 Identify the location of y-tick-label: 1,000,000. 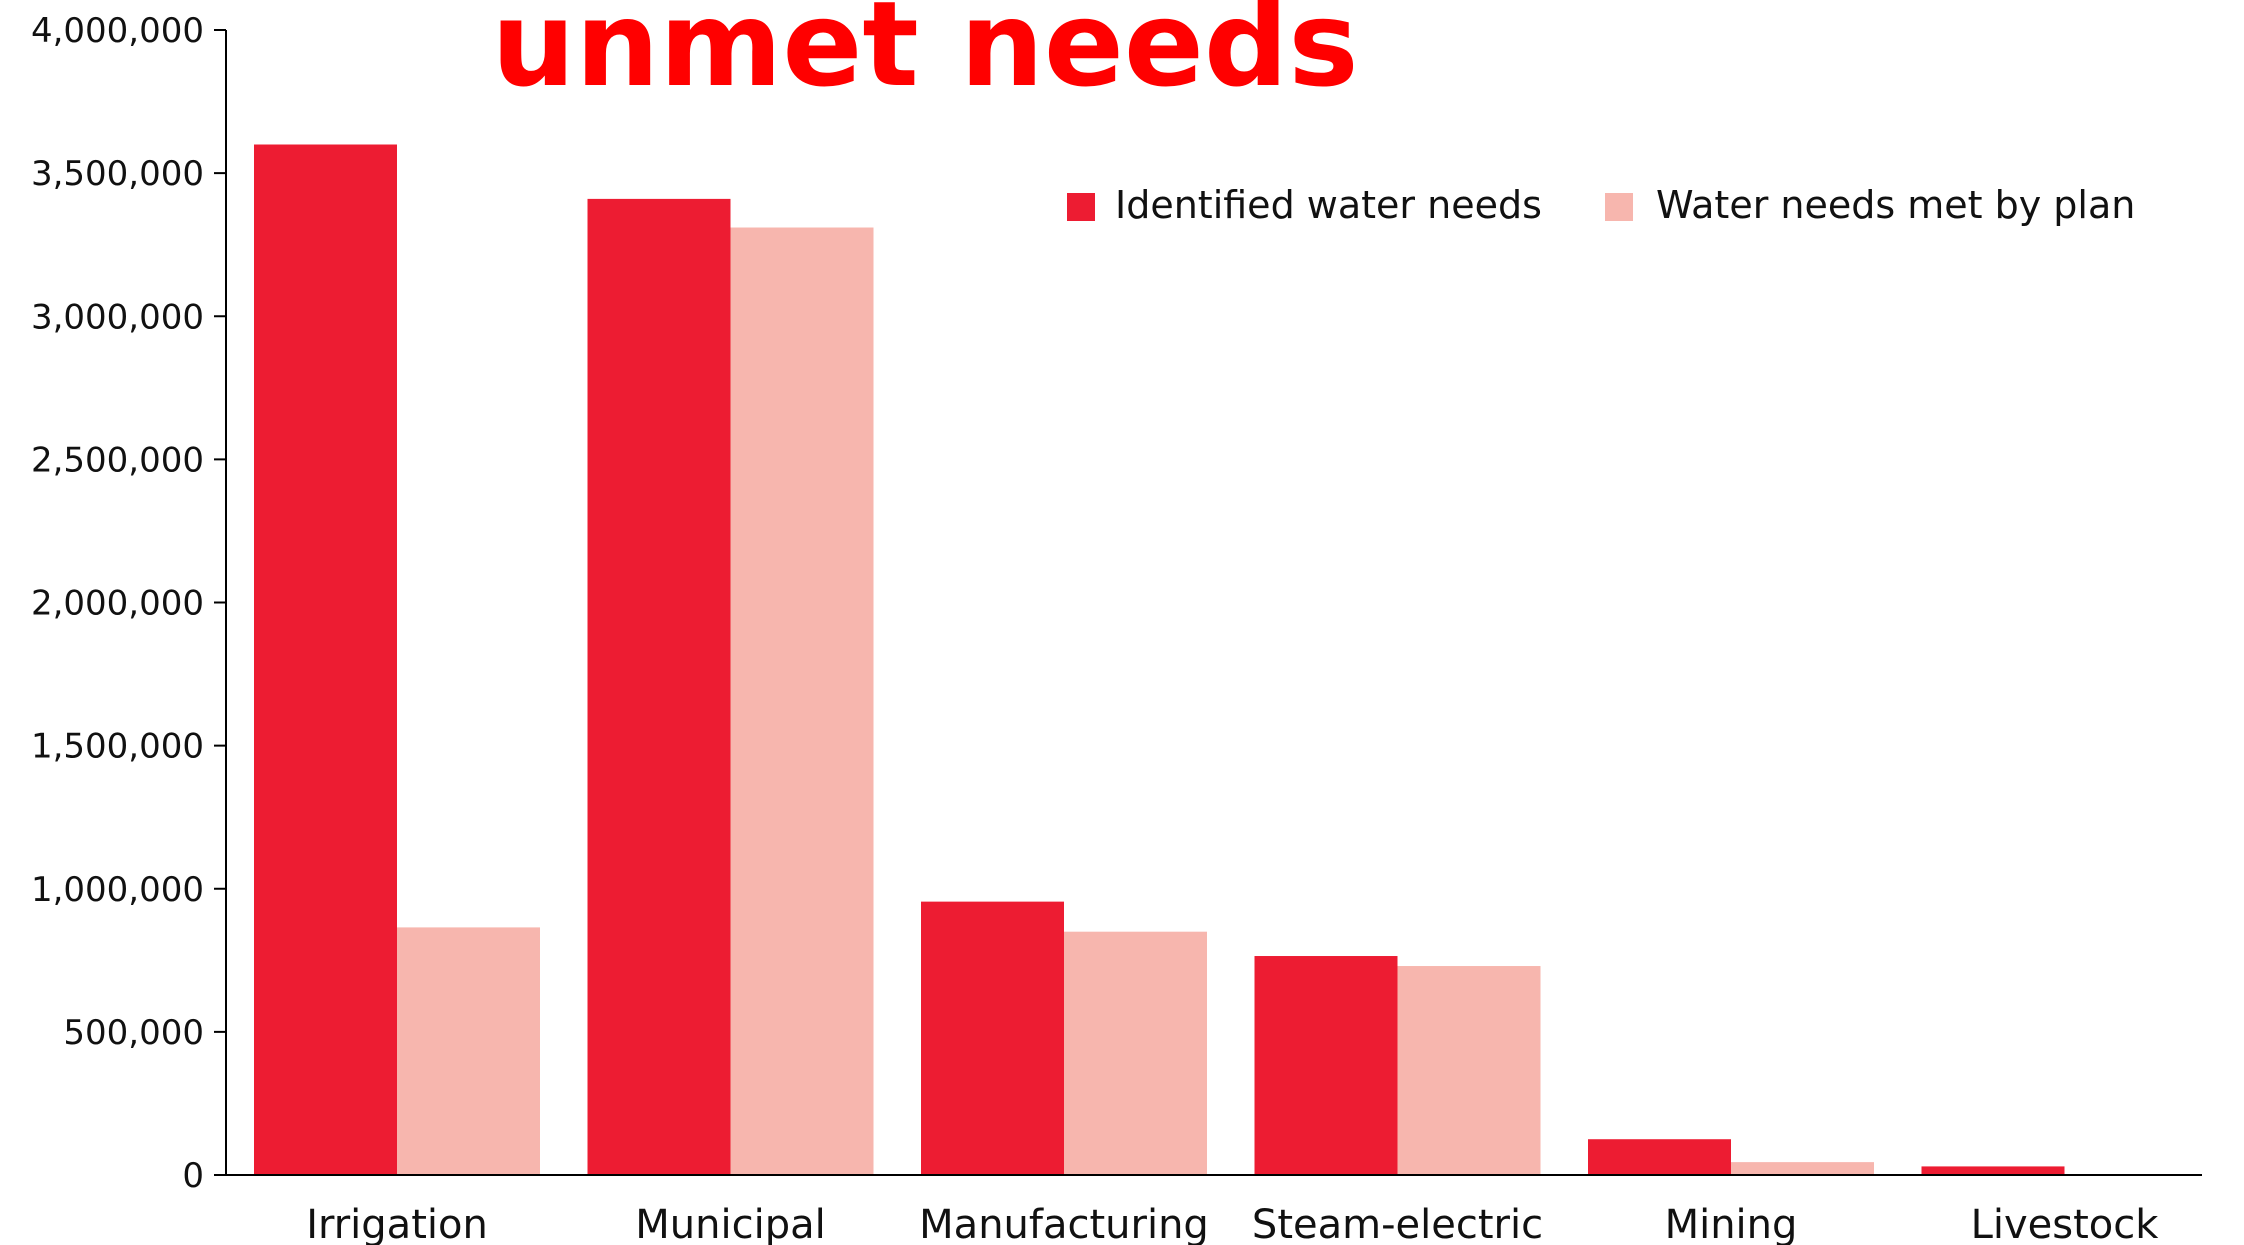
(117, 890).